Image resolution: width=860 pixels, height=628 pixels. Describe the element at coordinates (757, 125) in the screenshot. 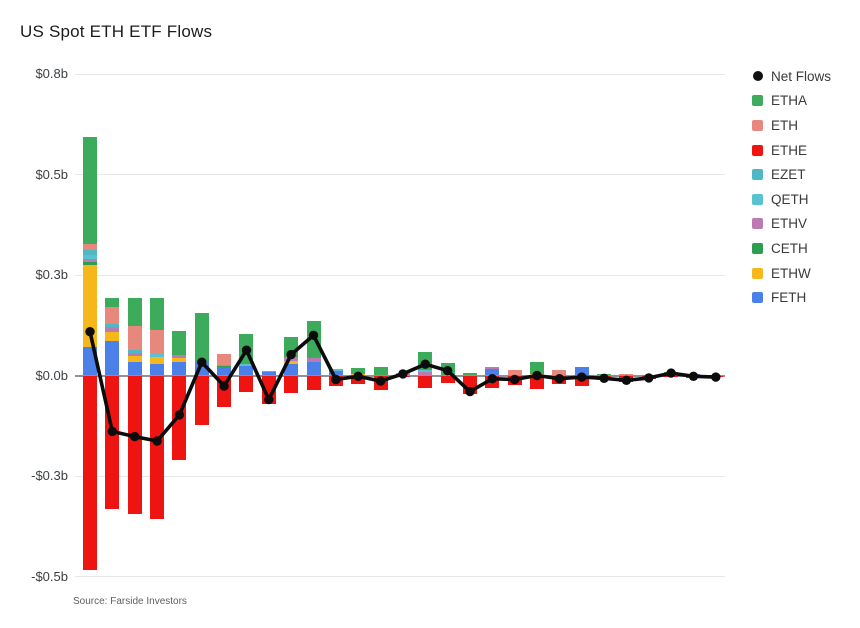

I see `legend-marker-eth` at that location.